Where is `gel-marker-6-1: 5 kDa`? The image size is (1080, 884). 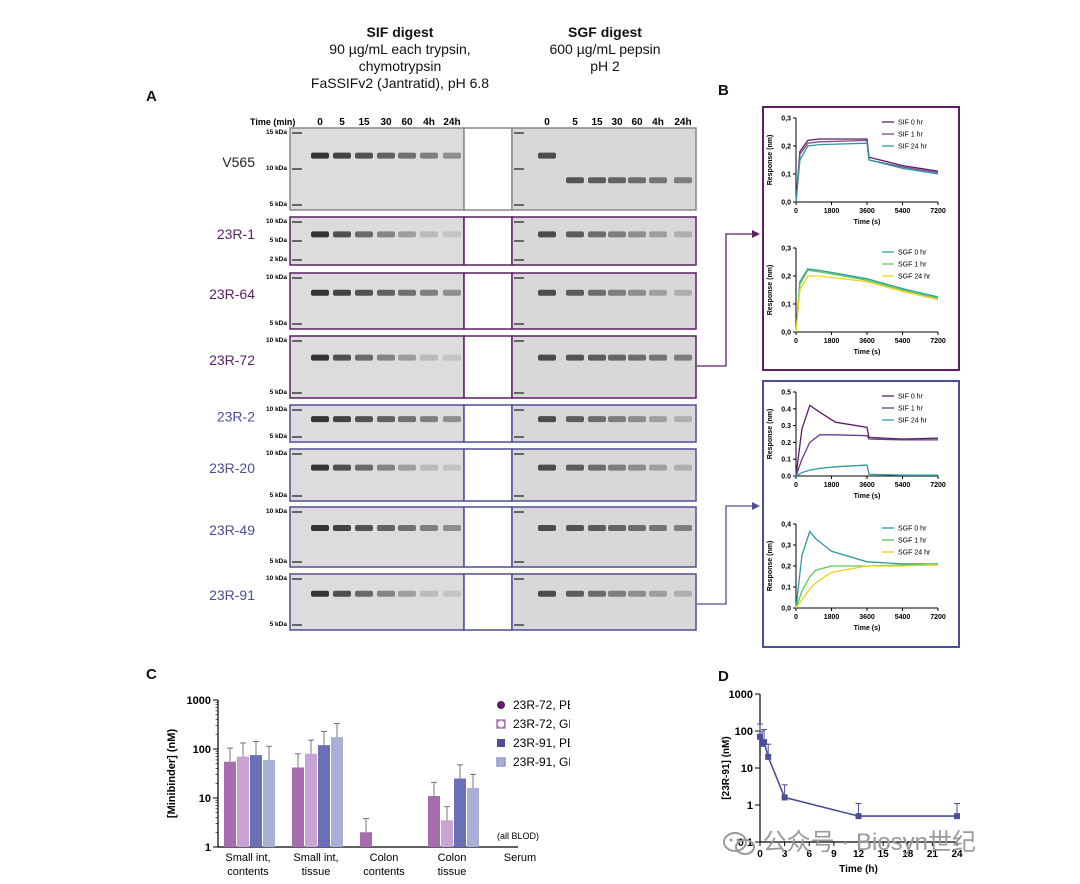
gel-marker-6-1: 5 kDa is located at coordinates (279, 561).